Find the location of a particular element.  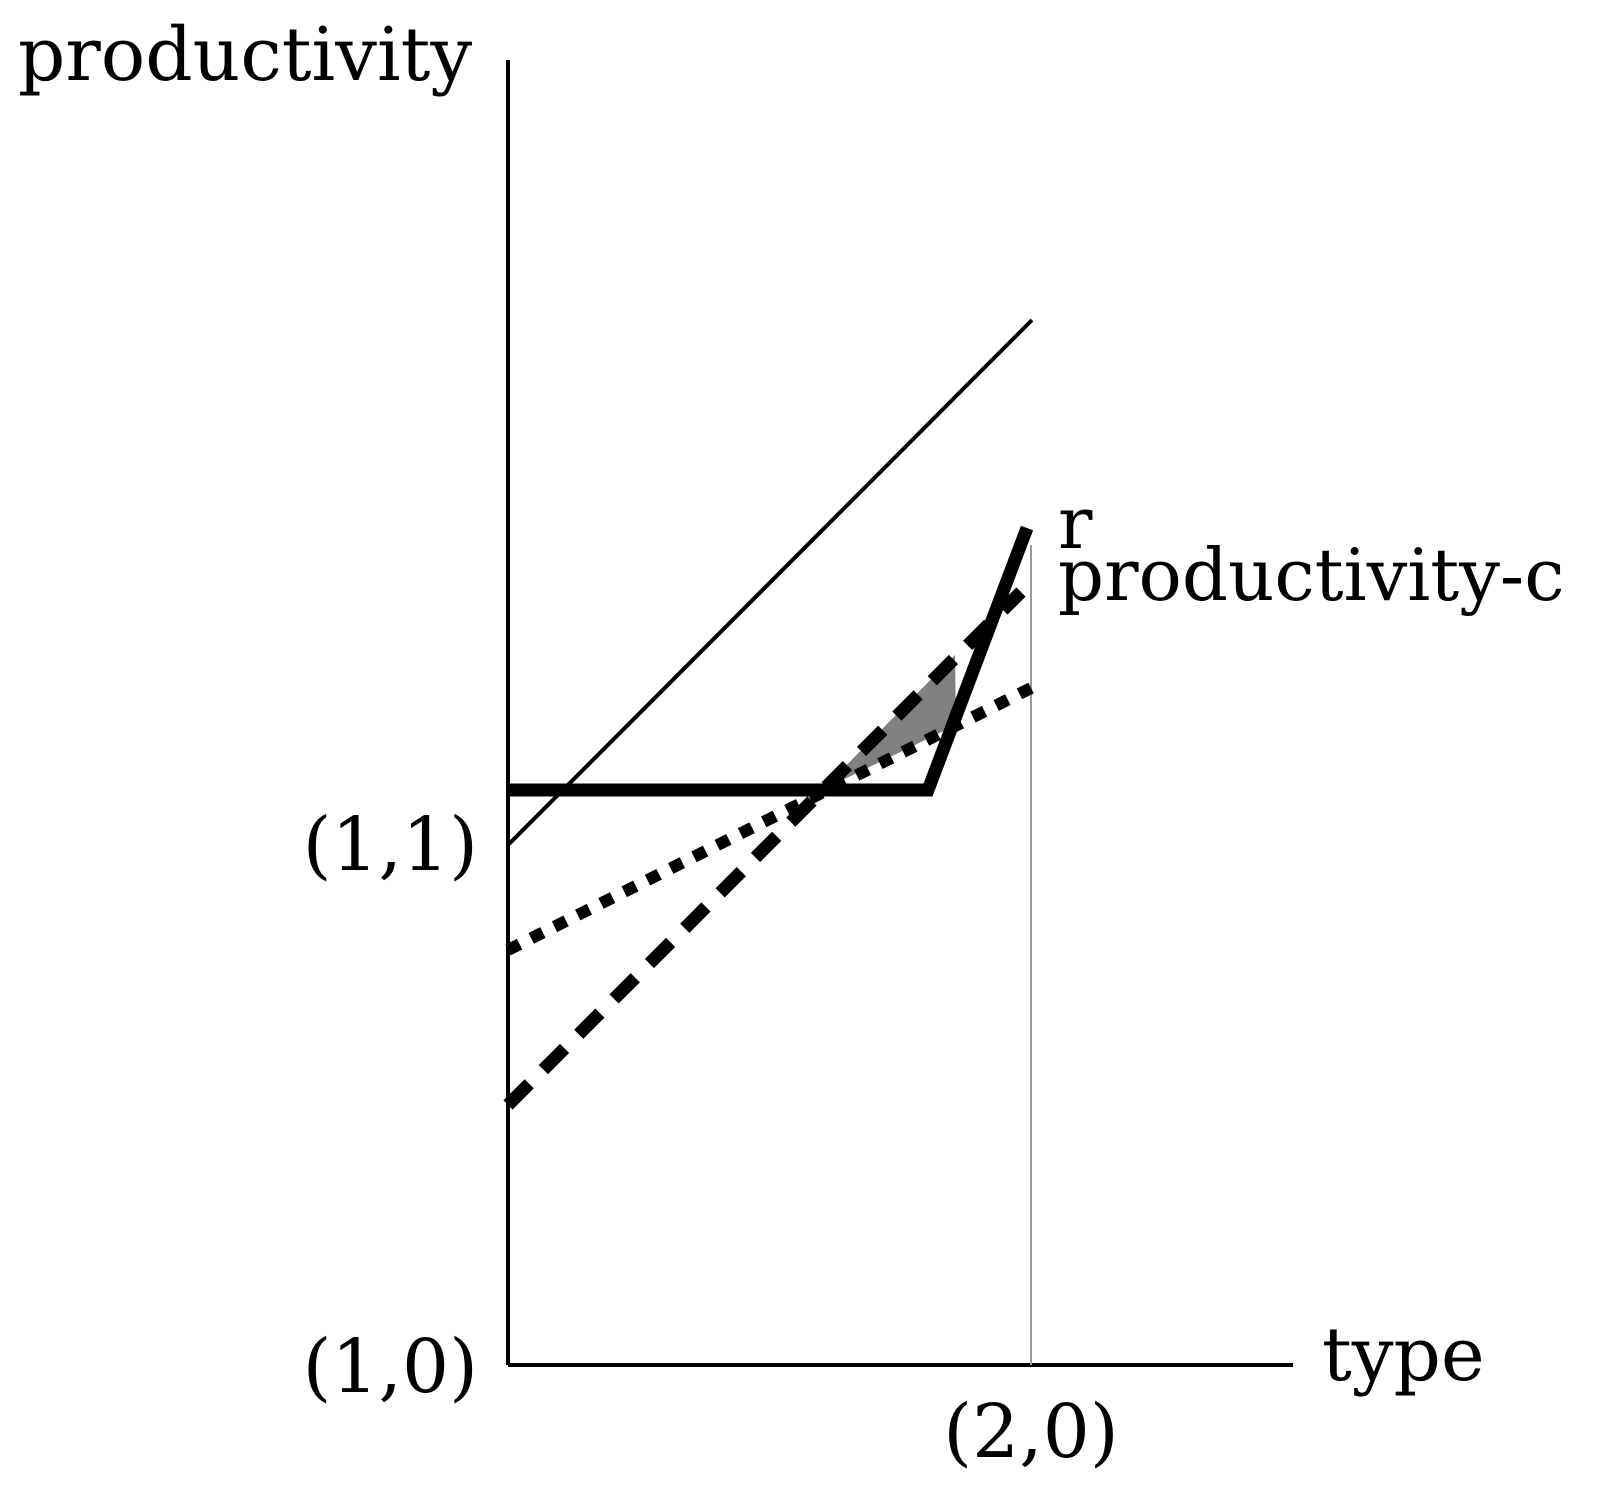

x-axis-label: type is located at coordinates (1403, 1355).